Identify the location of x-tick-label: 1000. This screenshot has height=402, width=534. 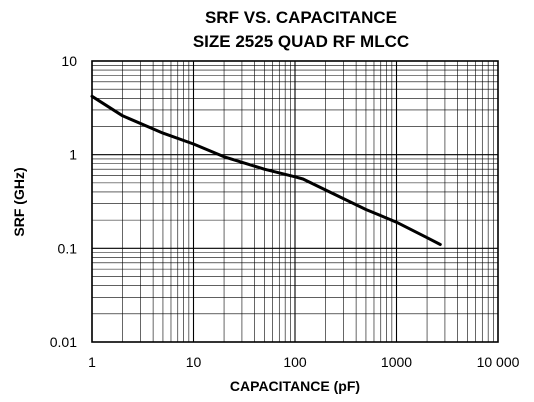
(396, 362).